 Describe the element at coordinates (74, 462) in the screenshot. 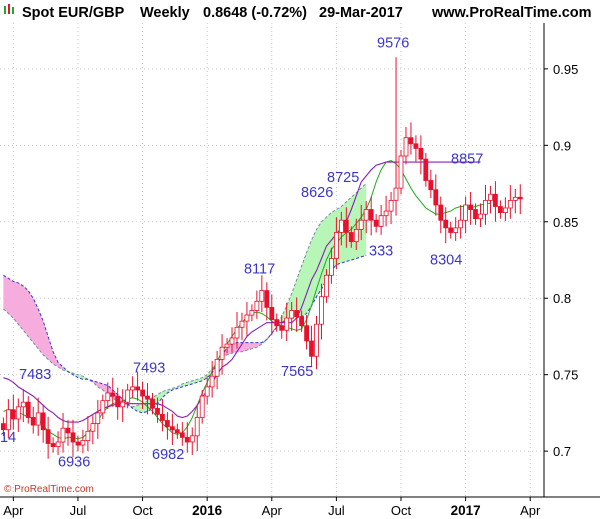

I see `annotation-6936: 6936` at that location.